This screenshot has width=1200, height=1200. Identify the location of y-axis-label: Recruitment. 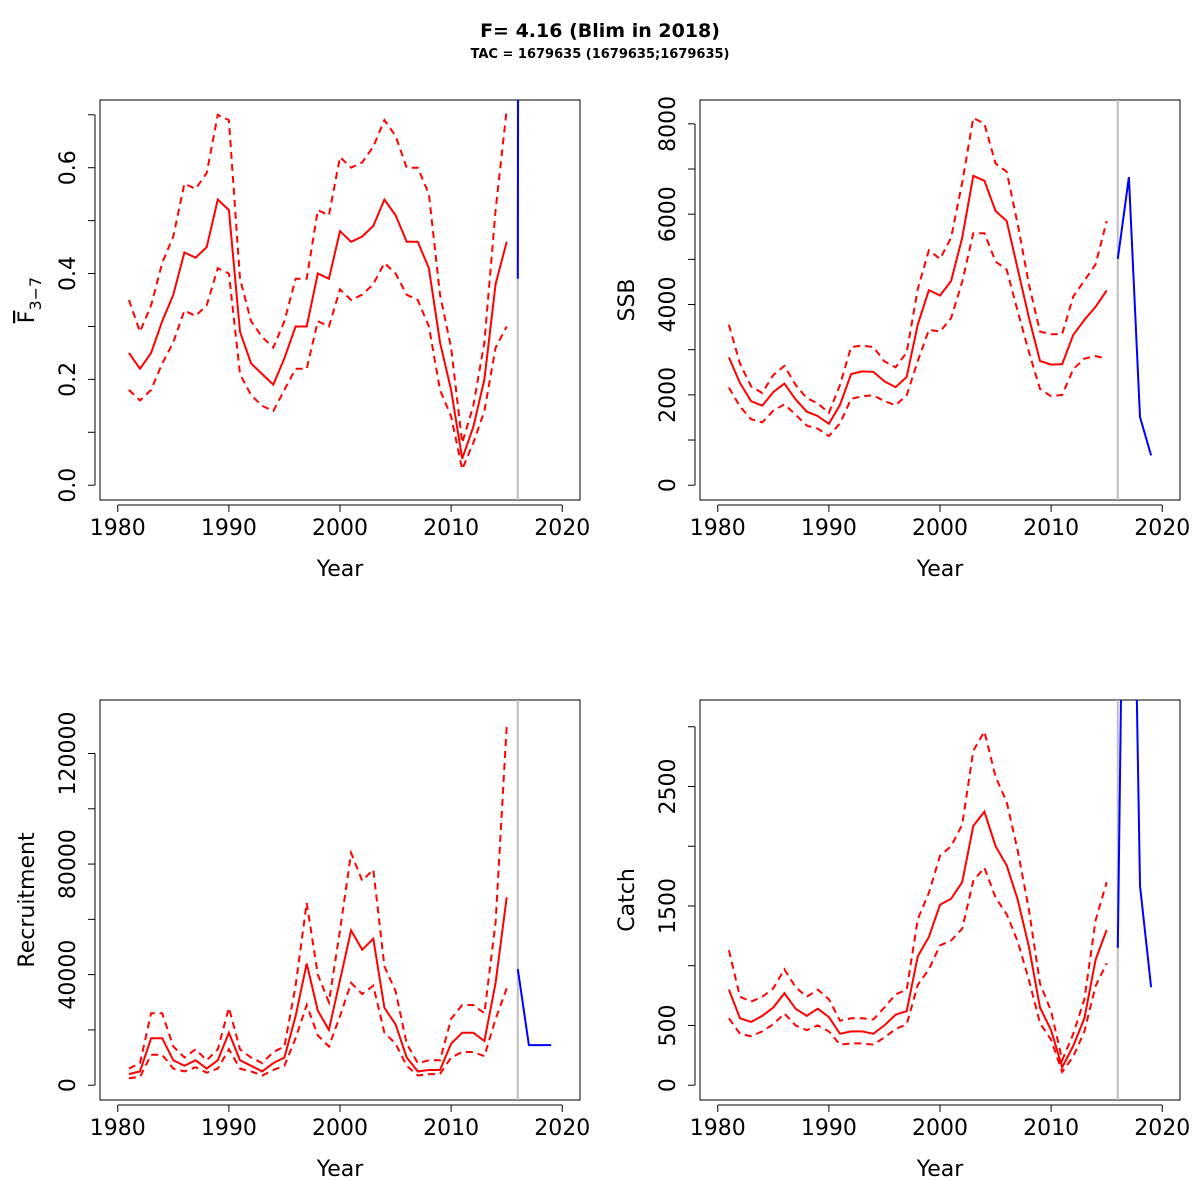
(27, 900).